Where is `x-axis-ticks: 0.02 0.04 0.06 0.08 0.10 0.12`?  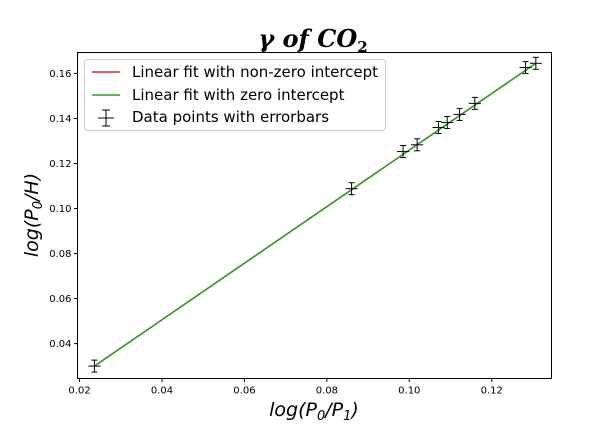 x-axis-ticks: 0.02 0.04 0.06 0.08 0.10 0.12 is located at coordinates (285, 387).